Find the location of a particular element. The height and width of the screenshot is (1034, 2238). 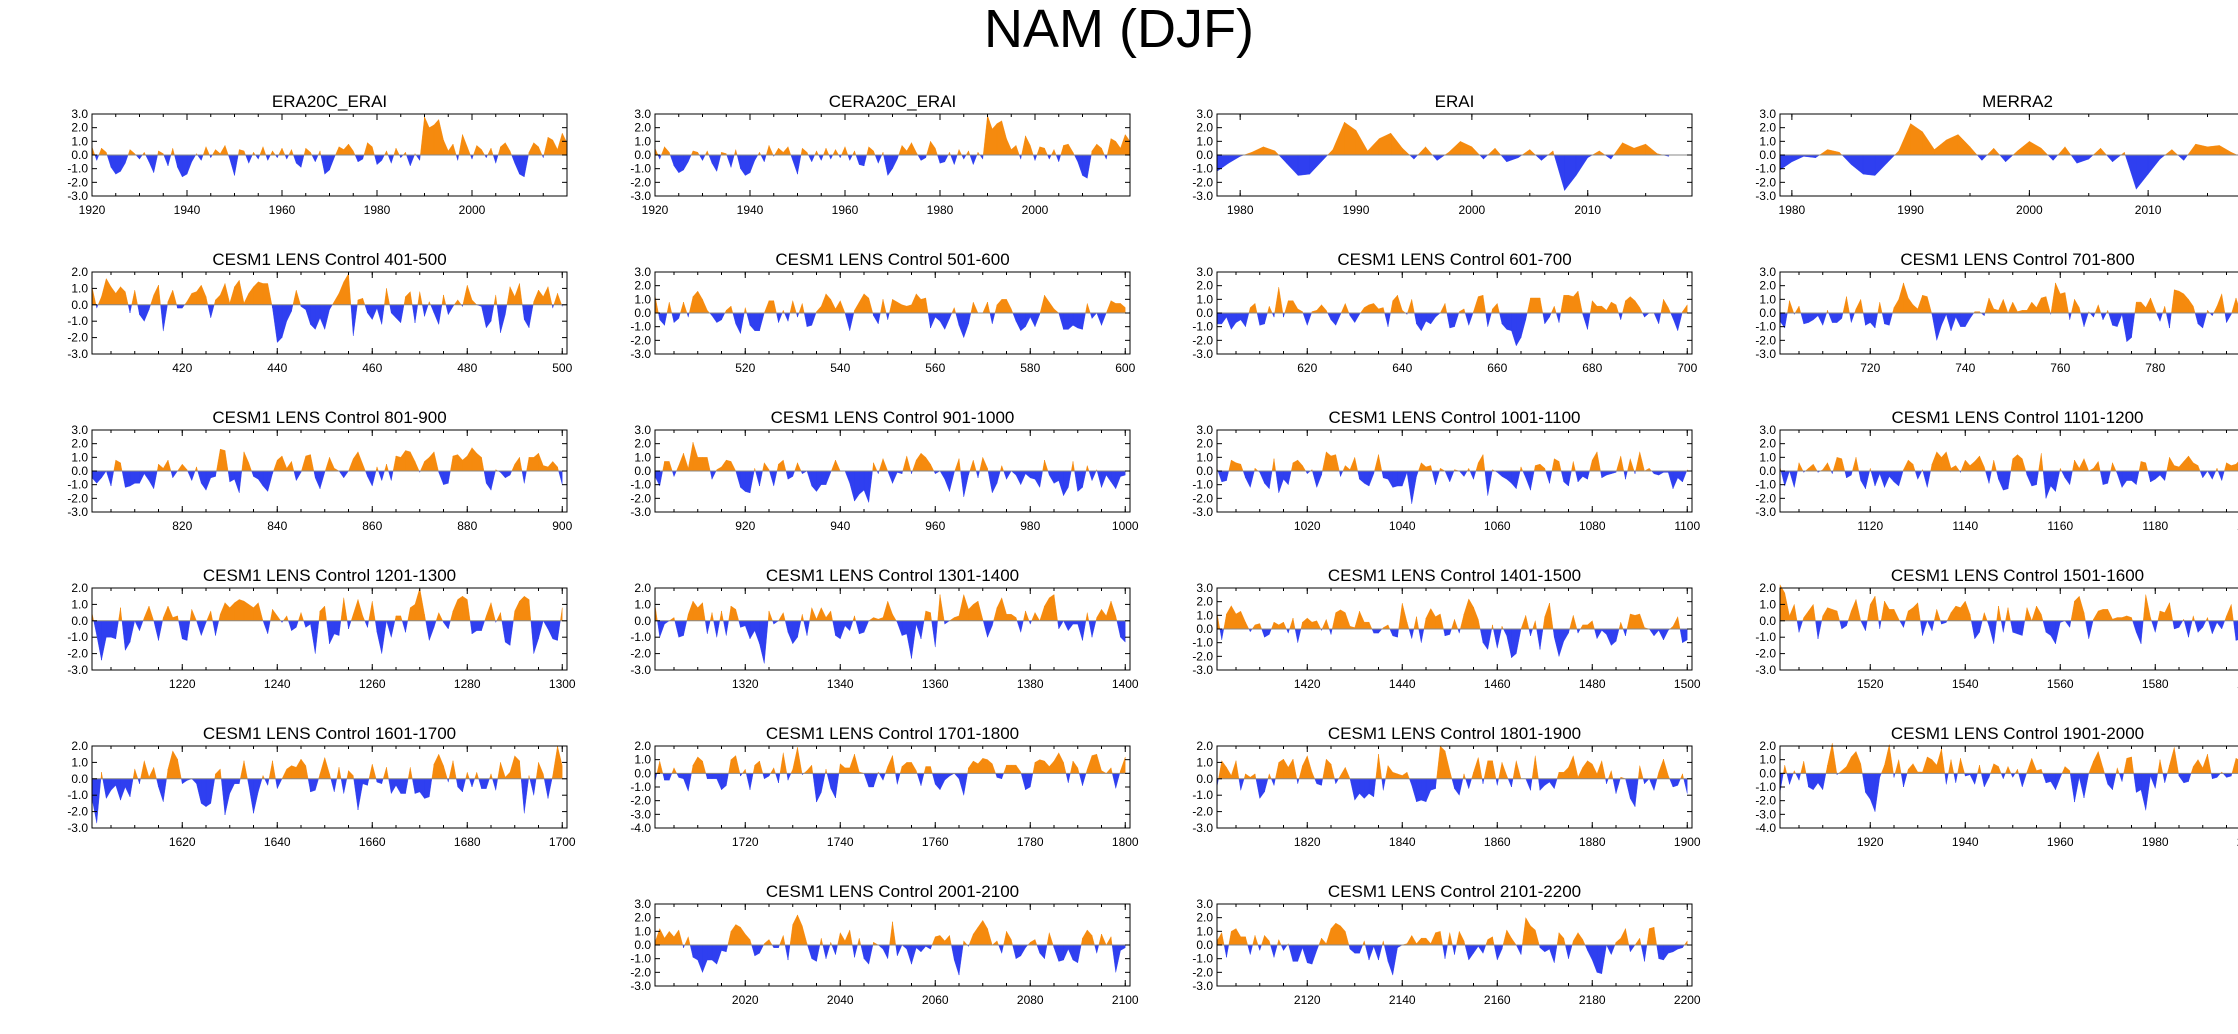

panel-title: CERA20C_ERAI is located at coordinates (892, 101).